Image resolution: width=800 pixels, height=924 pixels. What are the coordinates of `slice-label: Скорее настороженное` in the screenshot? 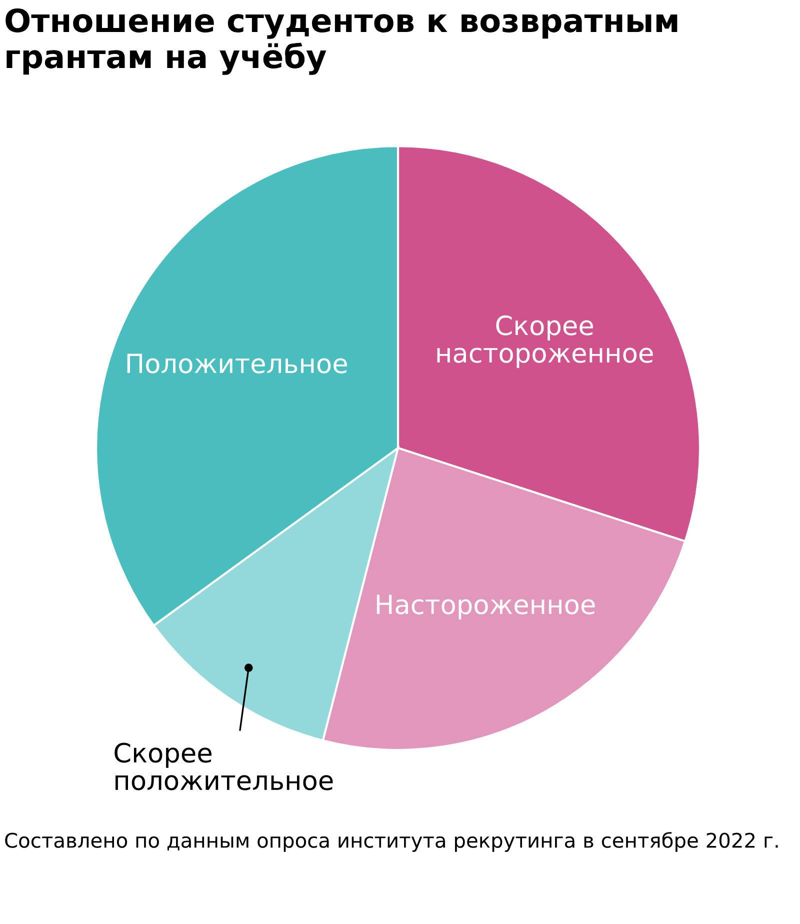 It's located at (545, 341).